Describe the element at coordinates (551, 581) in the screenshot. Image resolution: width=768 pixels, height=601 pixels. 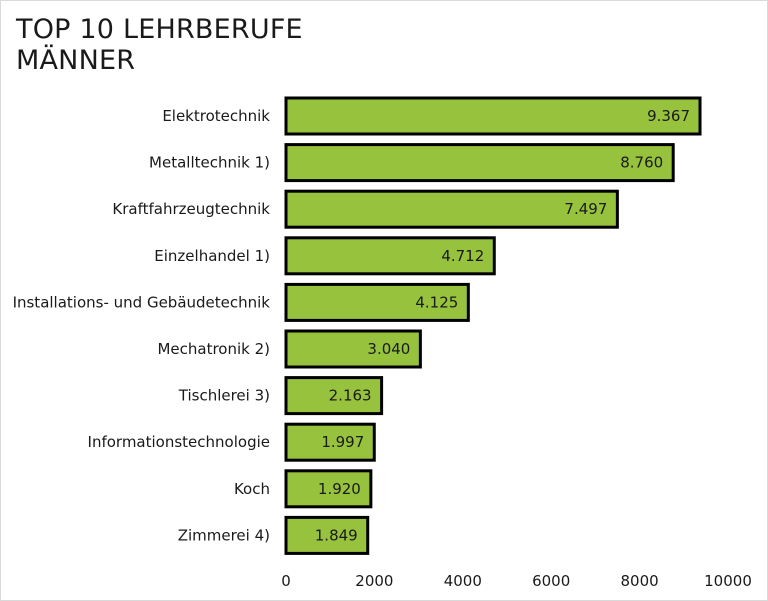
I see `x-tick-label: 6000` at that location.